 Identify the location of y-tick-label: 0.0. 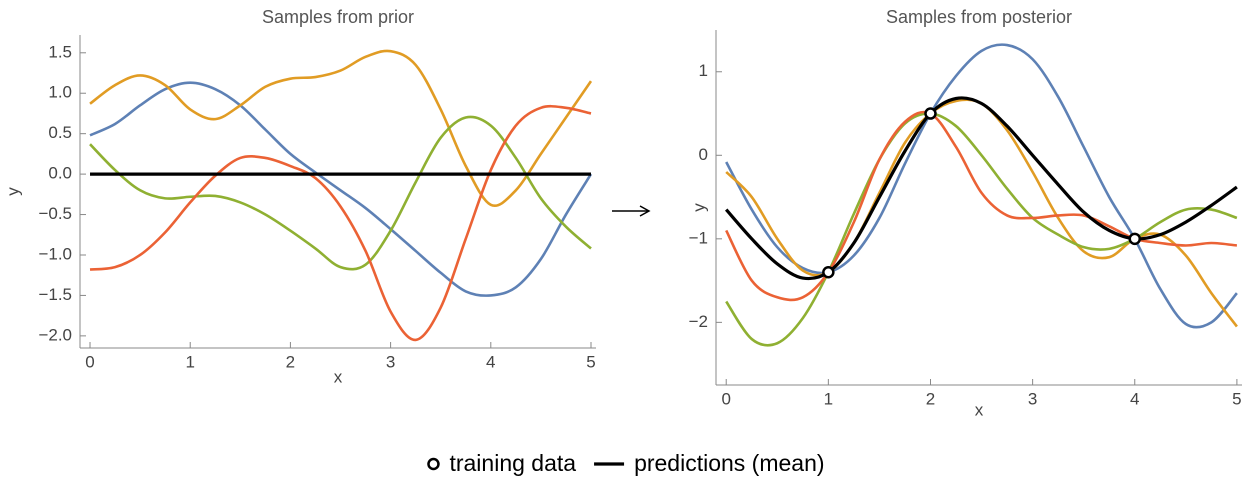
(60, 173).